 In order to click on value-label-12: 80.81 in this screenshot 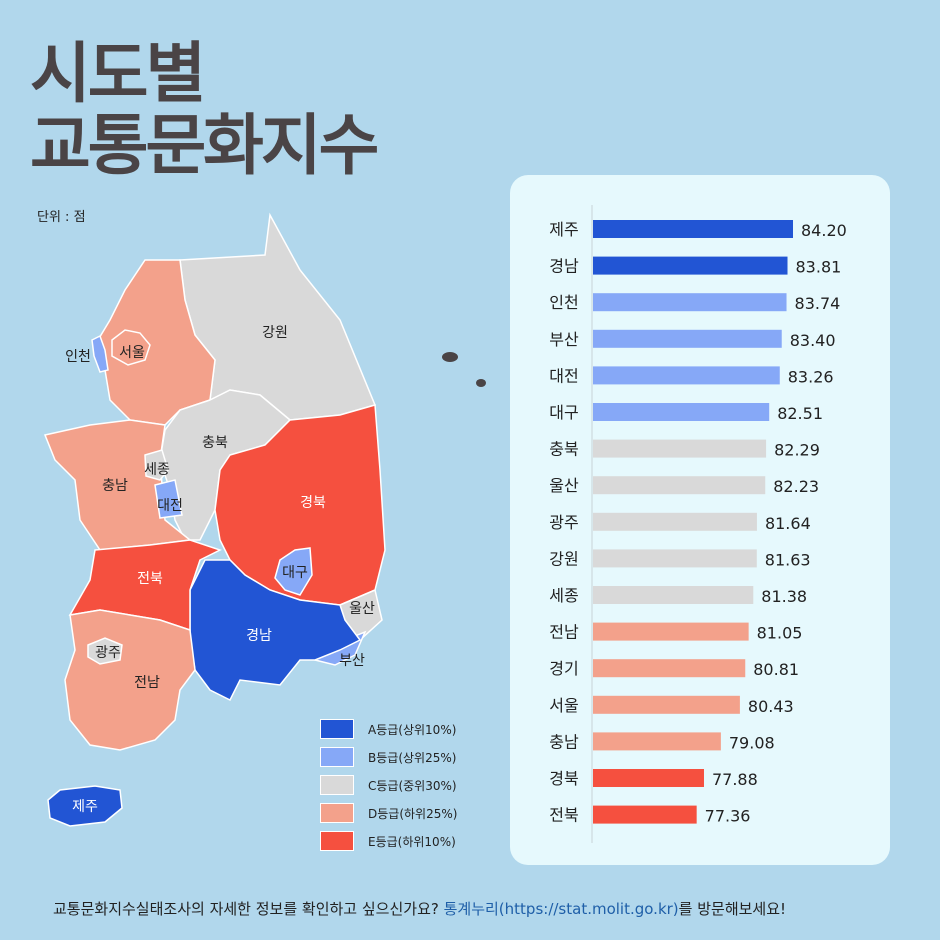, I will do `click(776, 669)`.